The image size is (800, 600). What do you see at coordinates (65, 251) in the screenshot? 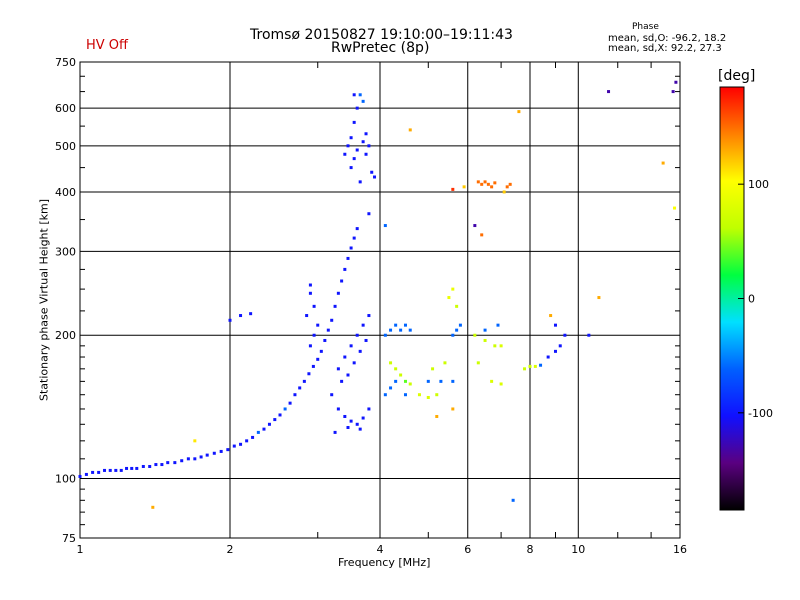
I see `y-tick-label: 300` at bounding box center [65, 251].